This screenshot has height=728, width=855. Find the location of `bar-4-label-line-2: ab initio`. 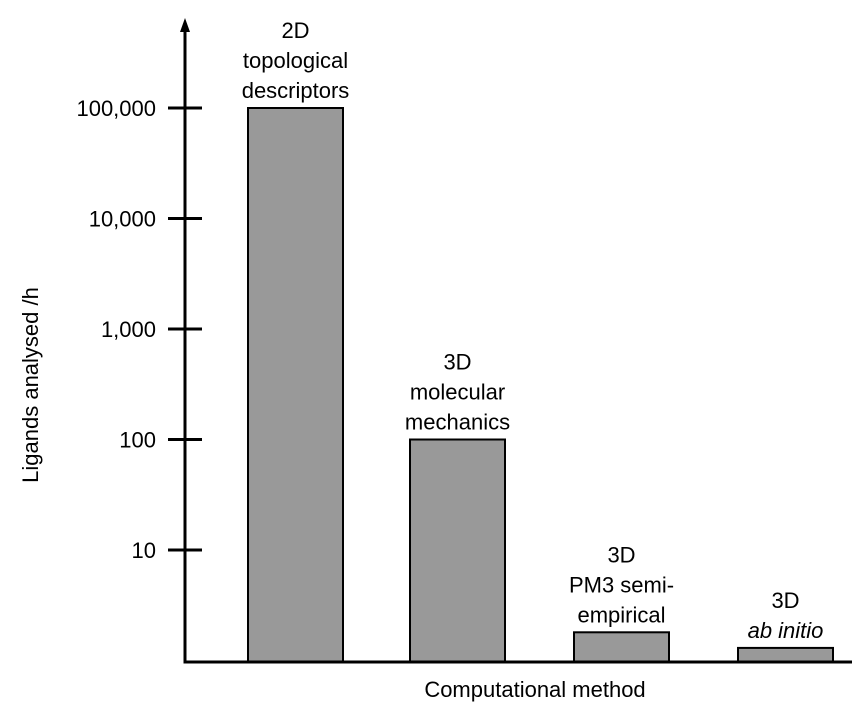

bar-4-label-line-2: ab initio is located at coordinates (786, 630).